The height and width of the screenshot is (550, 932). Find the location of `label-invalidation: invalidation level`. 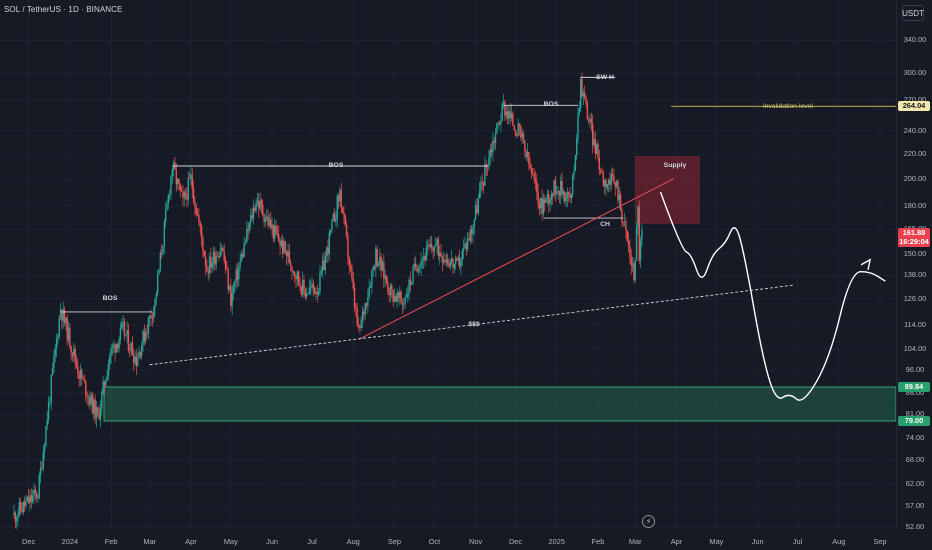

label-invalidation: invalidation level is located at coordinates (788, 106).